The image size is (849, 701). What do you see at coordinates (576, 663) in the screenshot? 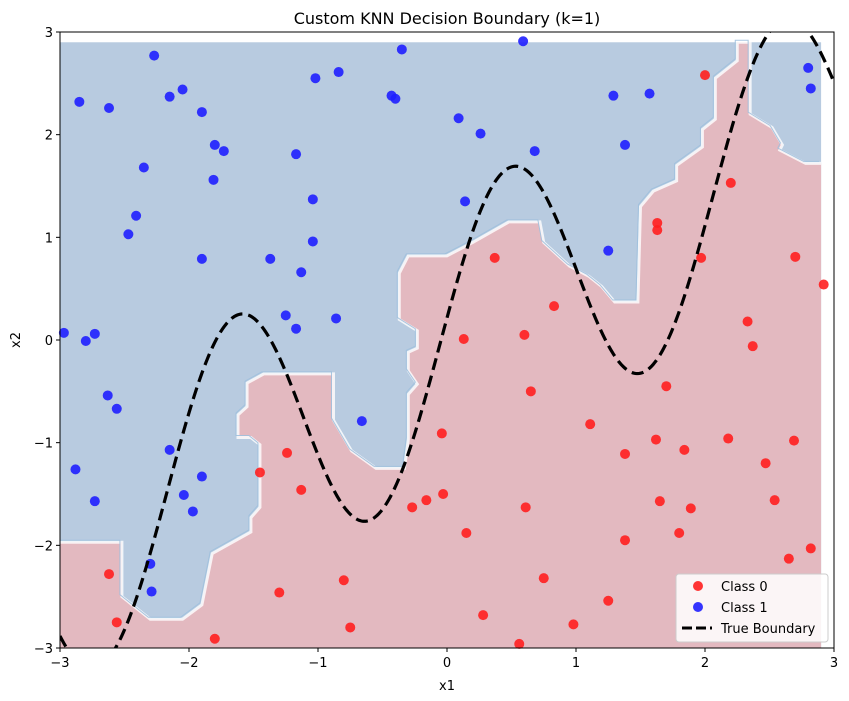
I see `x-tick-label: 1` at bounding box center [576, 663].